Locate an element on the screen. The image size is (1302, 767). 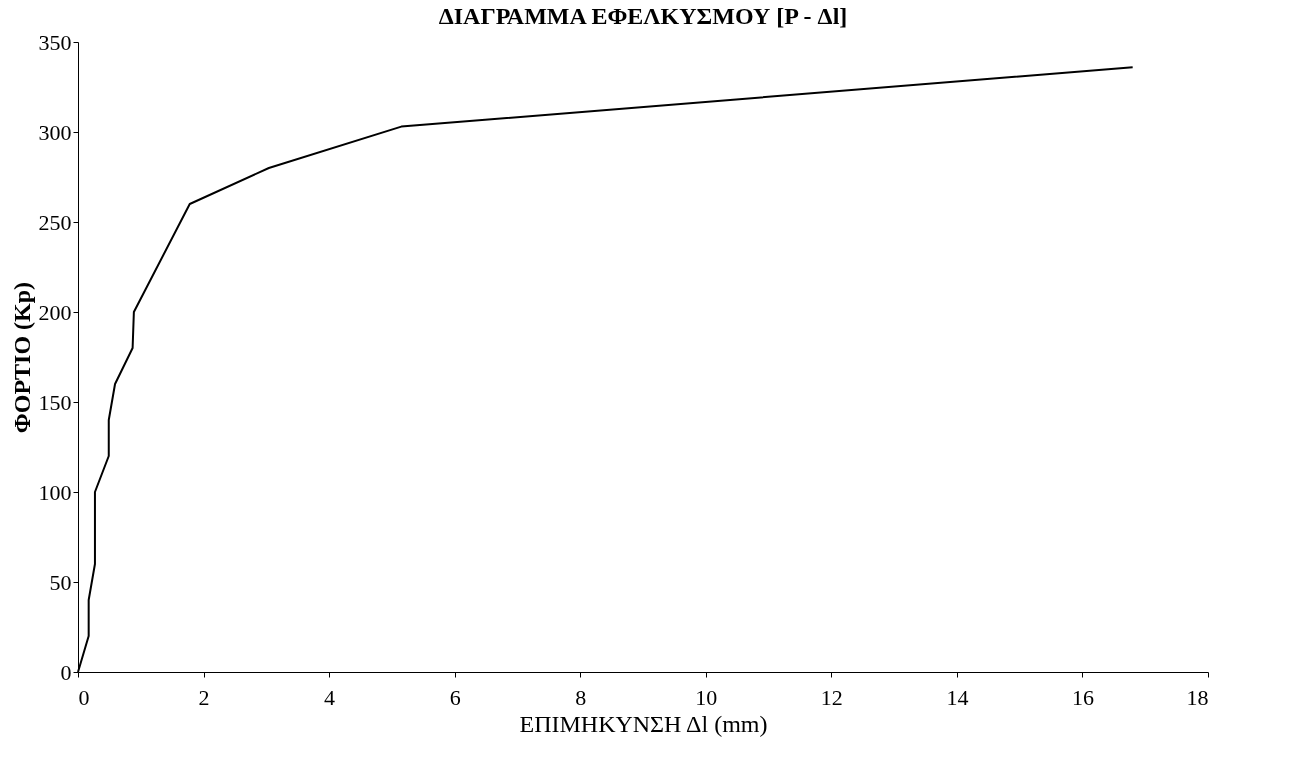
x-tick-label: 12 is located at coordinates (831, 697).